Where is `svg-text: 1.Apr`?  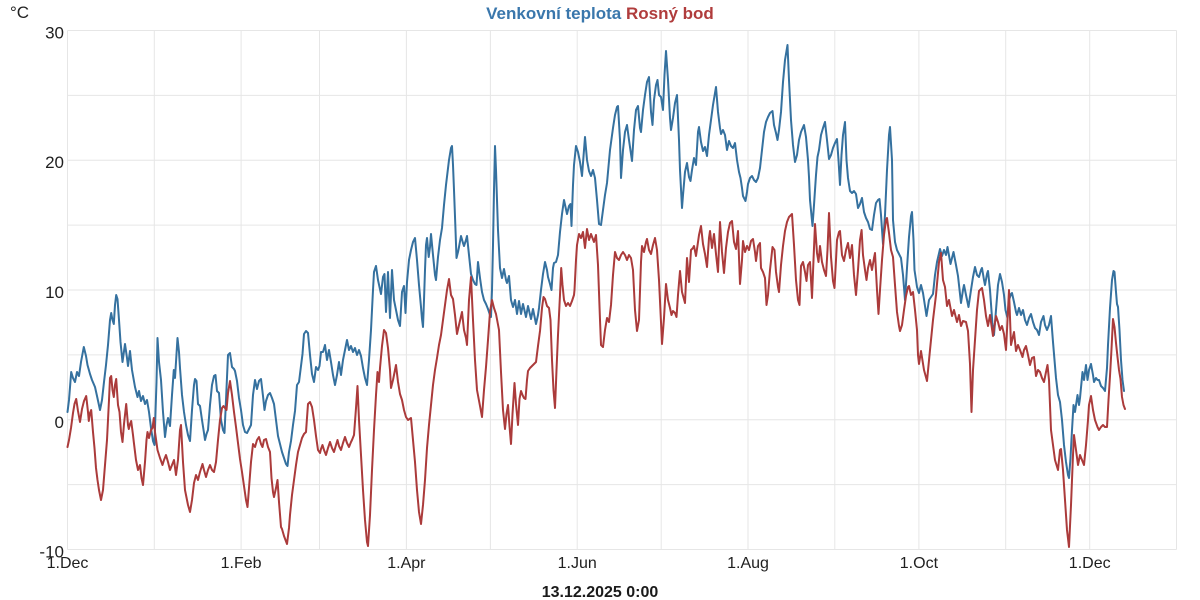 svg-text: 1.Apr is located at coordinates (406, 563).